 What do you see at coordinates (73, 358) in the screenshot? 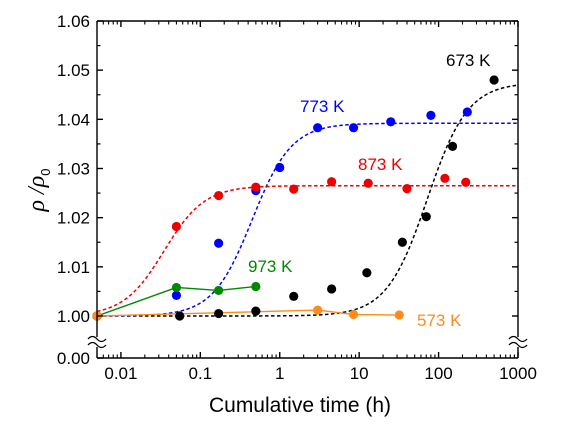
I see `y-tick-label-zero: 0.00` at bounding box center [73, 358].